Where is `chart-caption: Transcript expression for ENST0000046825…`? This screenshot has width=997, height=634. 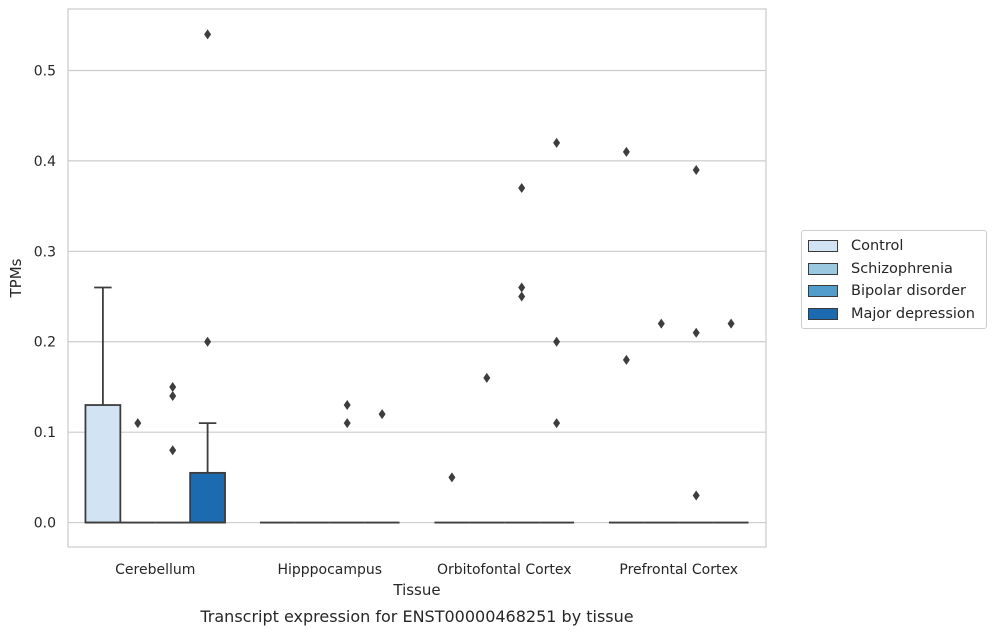 chart-caption: Transcript expression for ENST0000046825… is located at coordinates (416, 616).